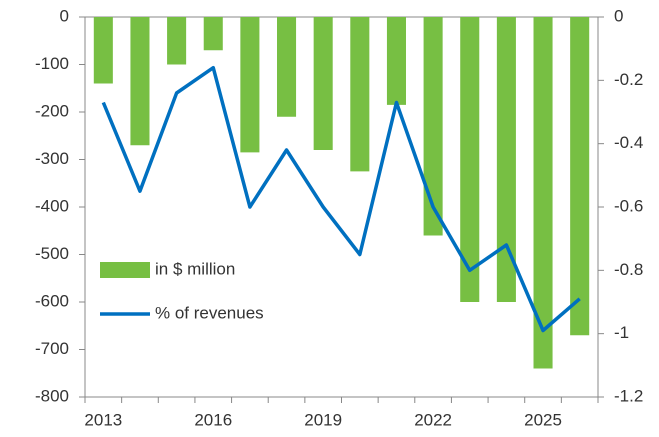  What do you see at coordinates (621, 332) in the screenshot?
I see `y2-tick-label: -1` at bounding box center [621, 332].